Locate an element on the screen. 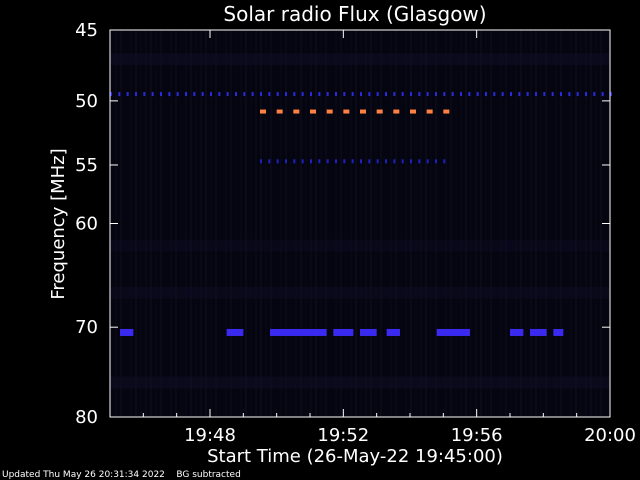  y-axis-label: Frequency [MHz] is located at coordinates (58, 223).